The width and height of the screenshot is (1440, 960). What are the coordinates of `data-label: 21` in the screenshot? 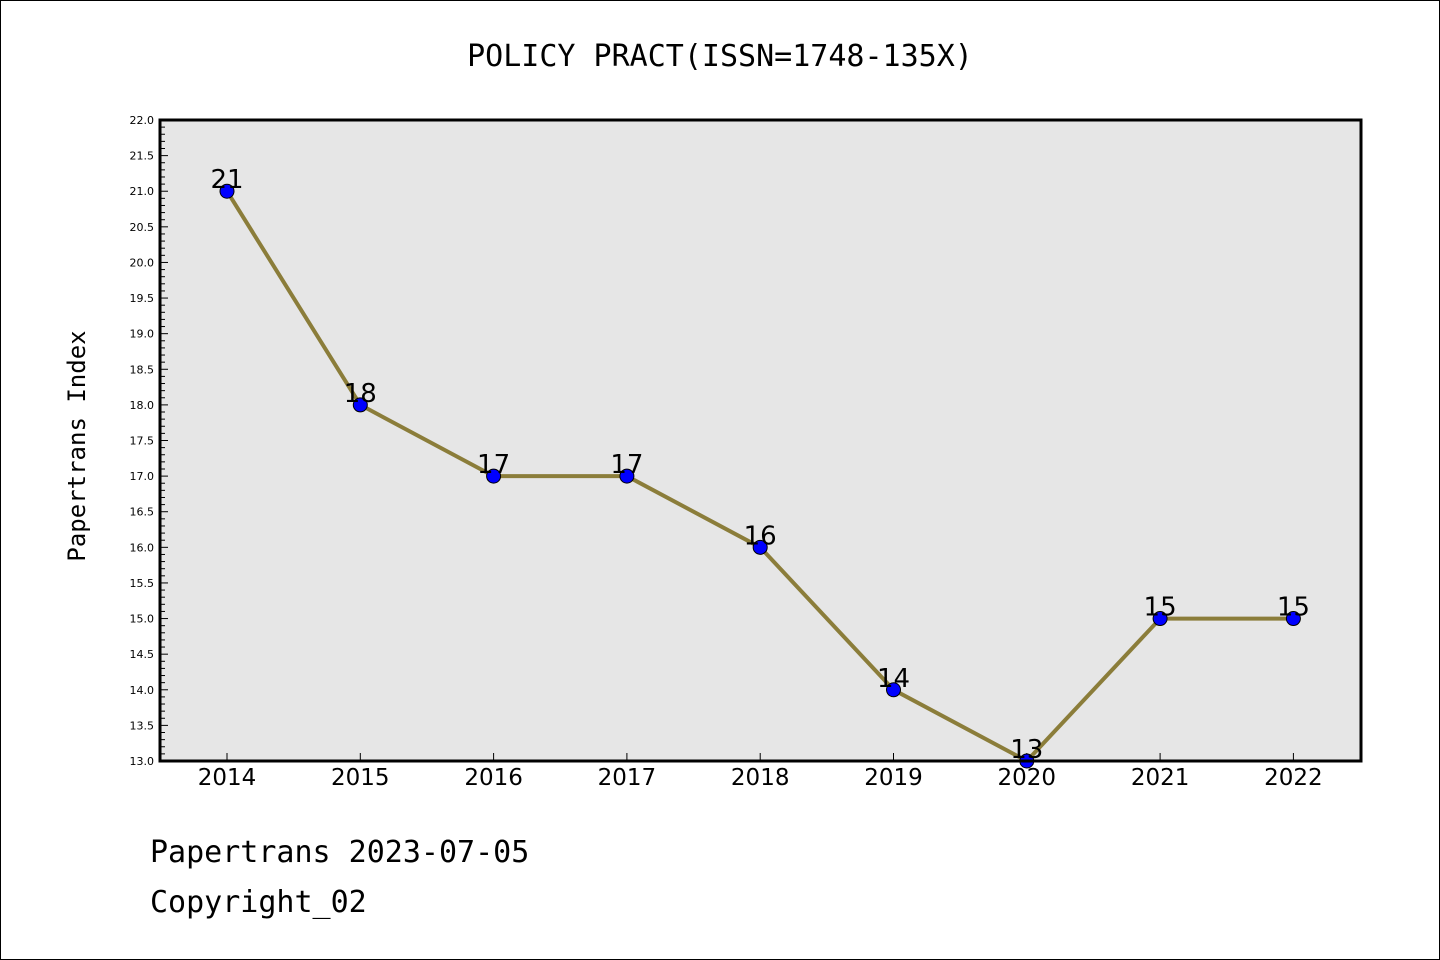 It's located at (226, 180).